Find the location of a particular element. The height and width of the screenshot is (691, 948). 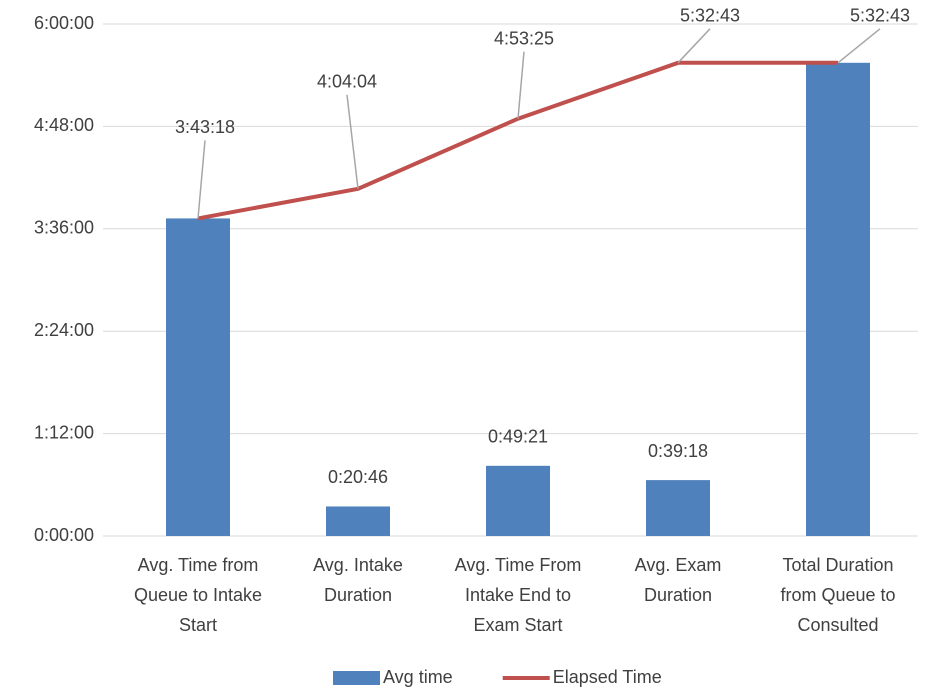

x-tick-label: Avg. Intake Duration is located at coordinates (358, 580).